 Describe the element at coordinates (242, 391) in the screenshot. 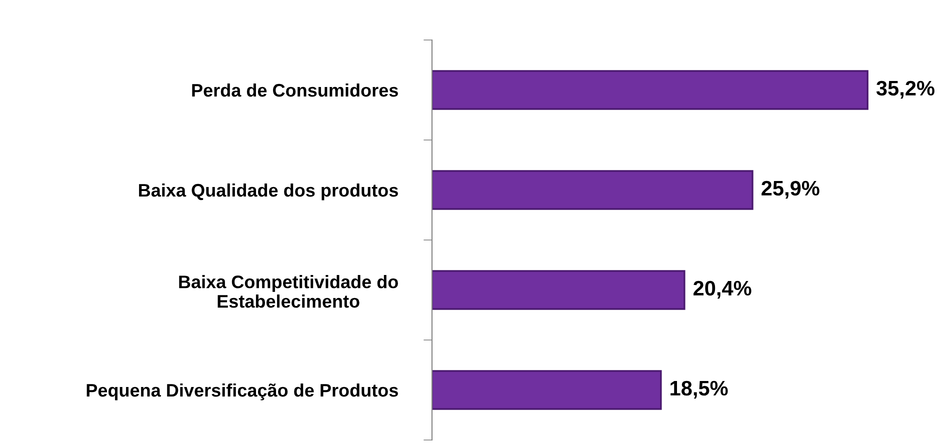

I see `y-tick-label: Pequena Diversificação de Produtos` at that location.